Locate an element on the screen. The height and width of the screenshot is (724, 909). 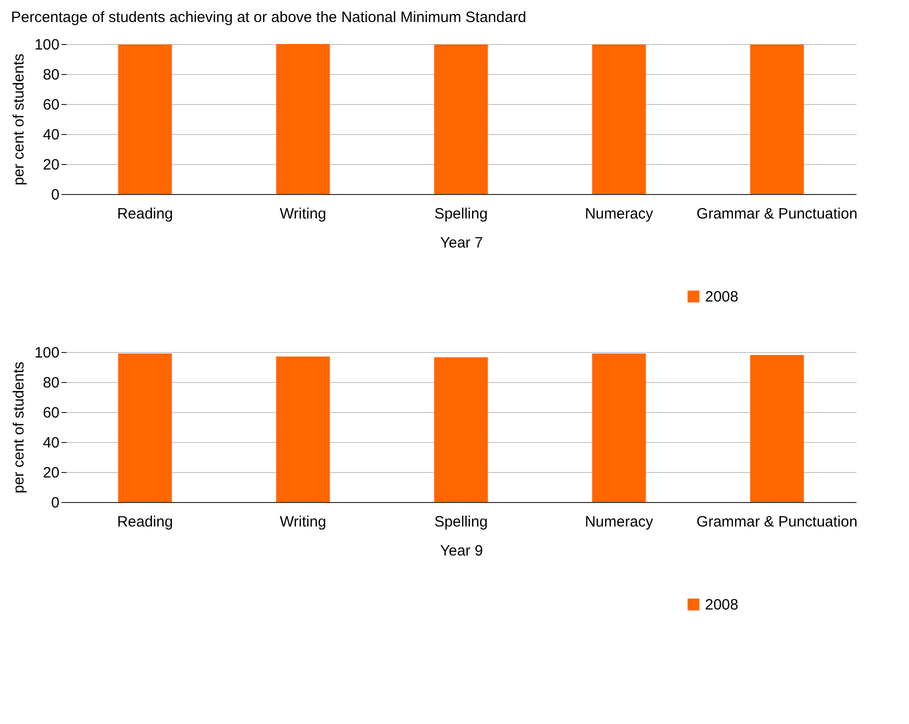
x-axis-title: Year 7 is located at coordinates (461, 243).